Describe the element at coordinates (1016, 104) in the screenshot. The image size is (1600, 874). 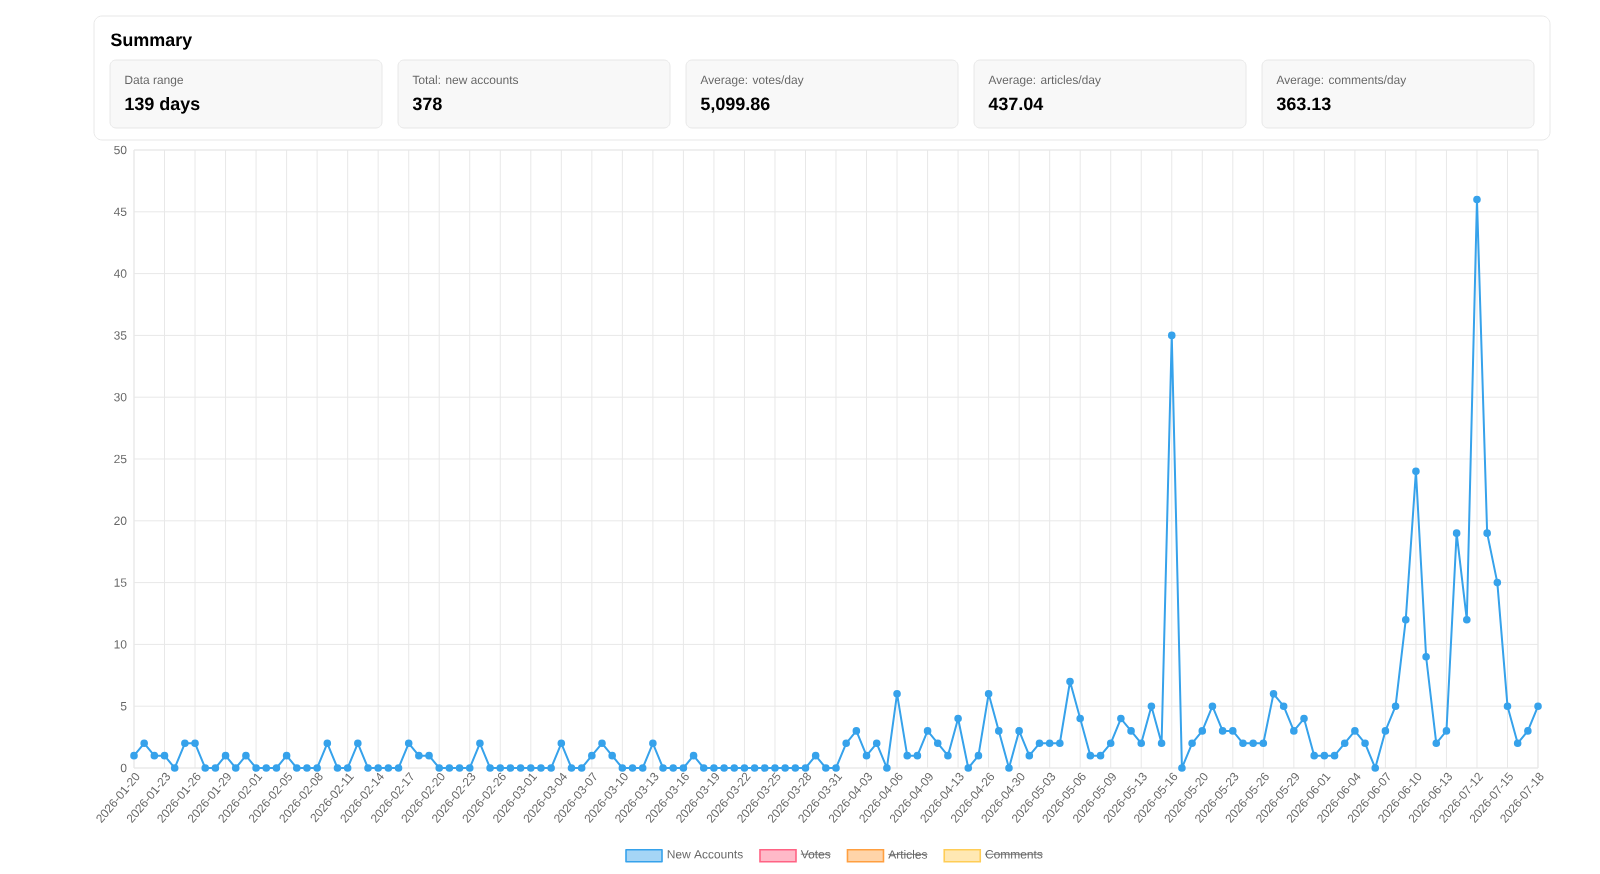
I see `text: 437.04` at that location.